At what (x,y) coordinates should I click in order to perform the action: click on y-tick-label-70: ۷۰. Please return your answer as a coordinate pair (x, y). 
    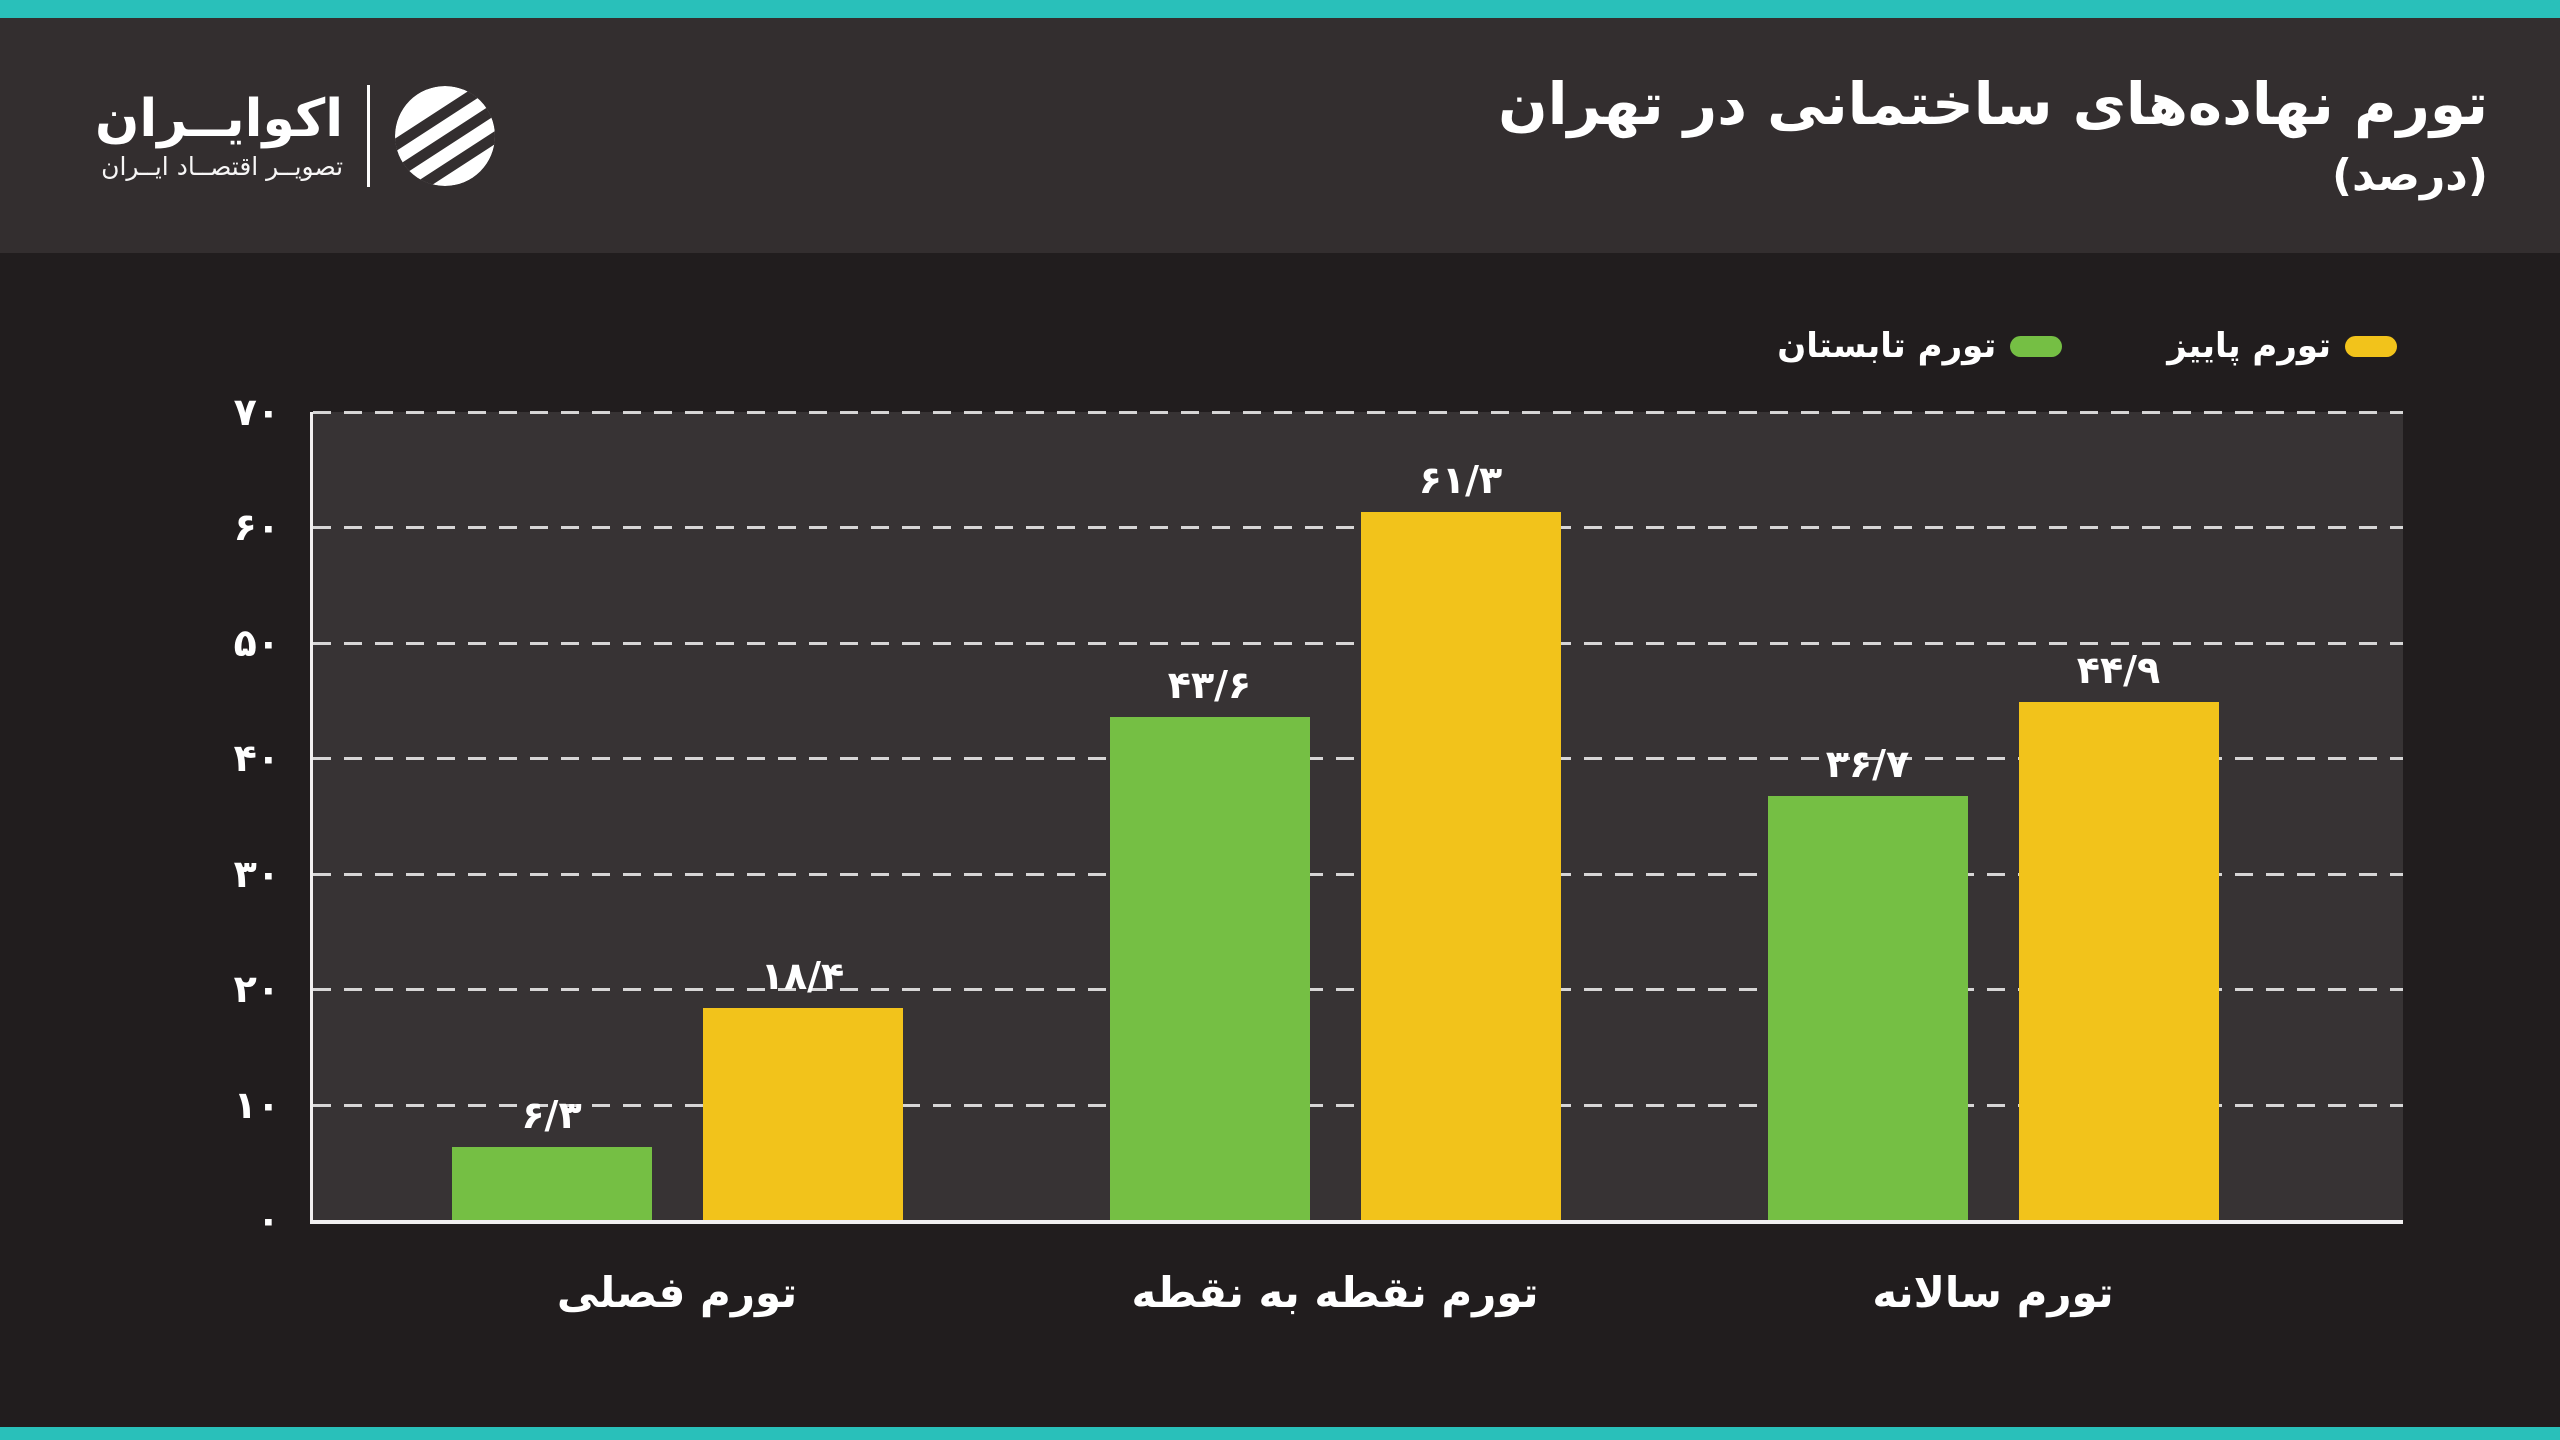
    Looking at the image, I should click on (256, 412).